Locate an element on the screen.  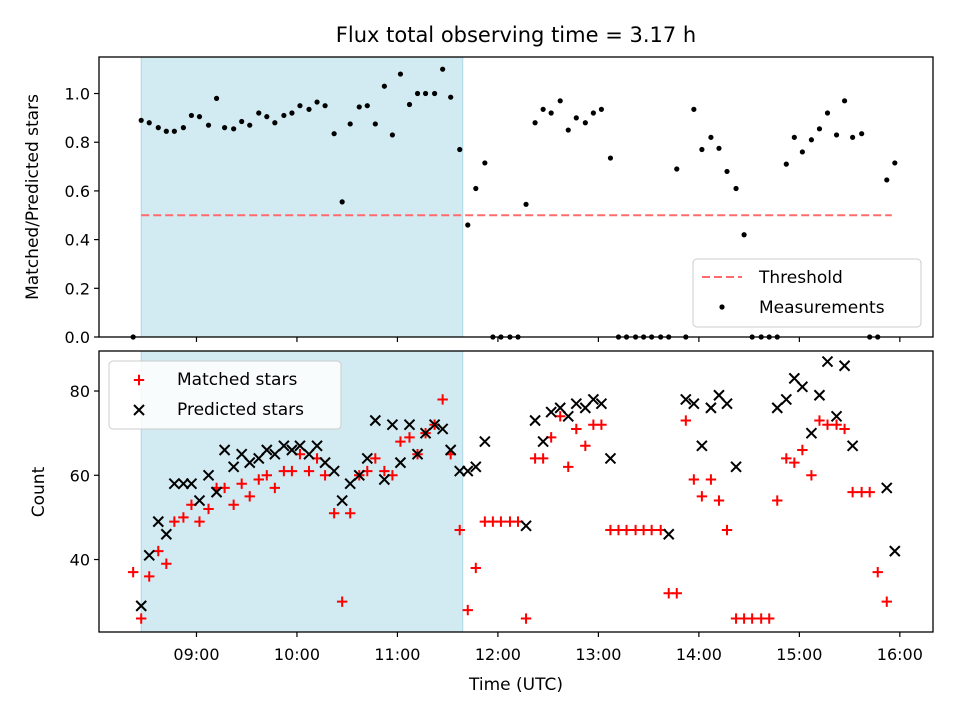
bottom-y-axis-label: Count is located at coordinates (39, 491).